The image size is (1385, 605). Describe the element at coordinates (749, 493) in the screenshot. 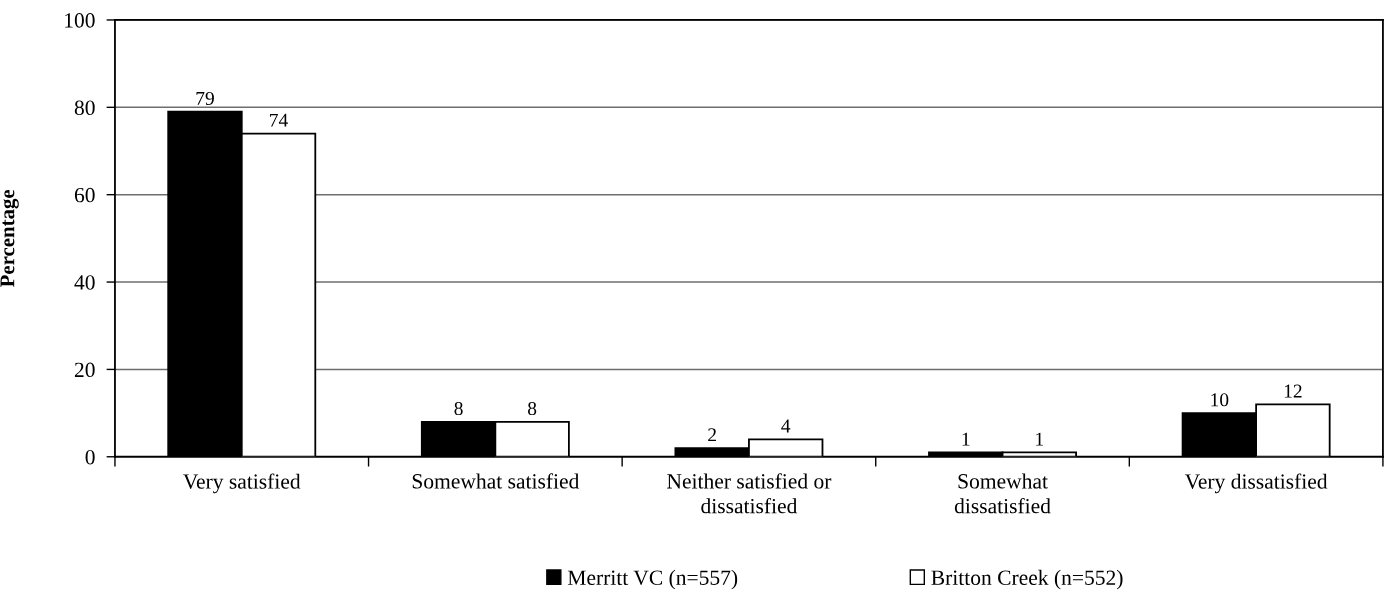

I see `x-tick-label: Neither satisfied or dissatisfied` at that location.